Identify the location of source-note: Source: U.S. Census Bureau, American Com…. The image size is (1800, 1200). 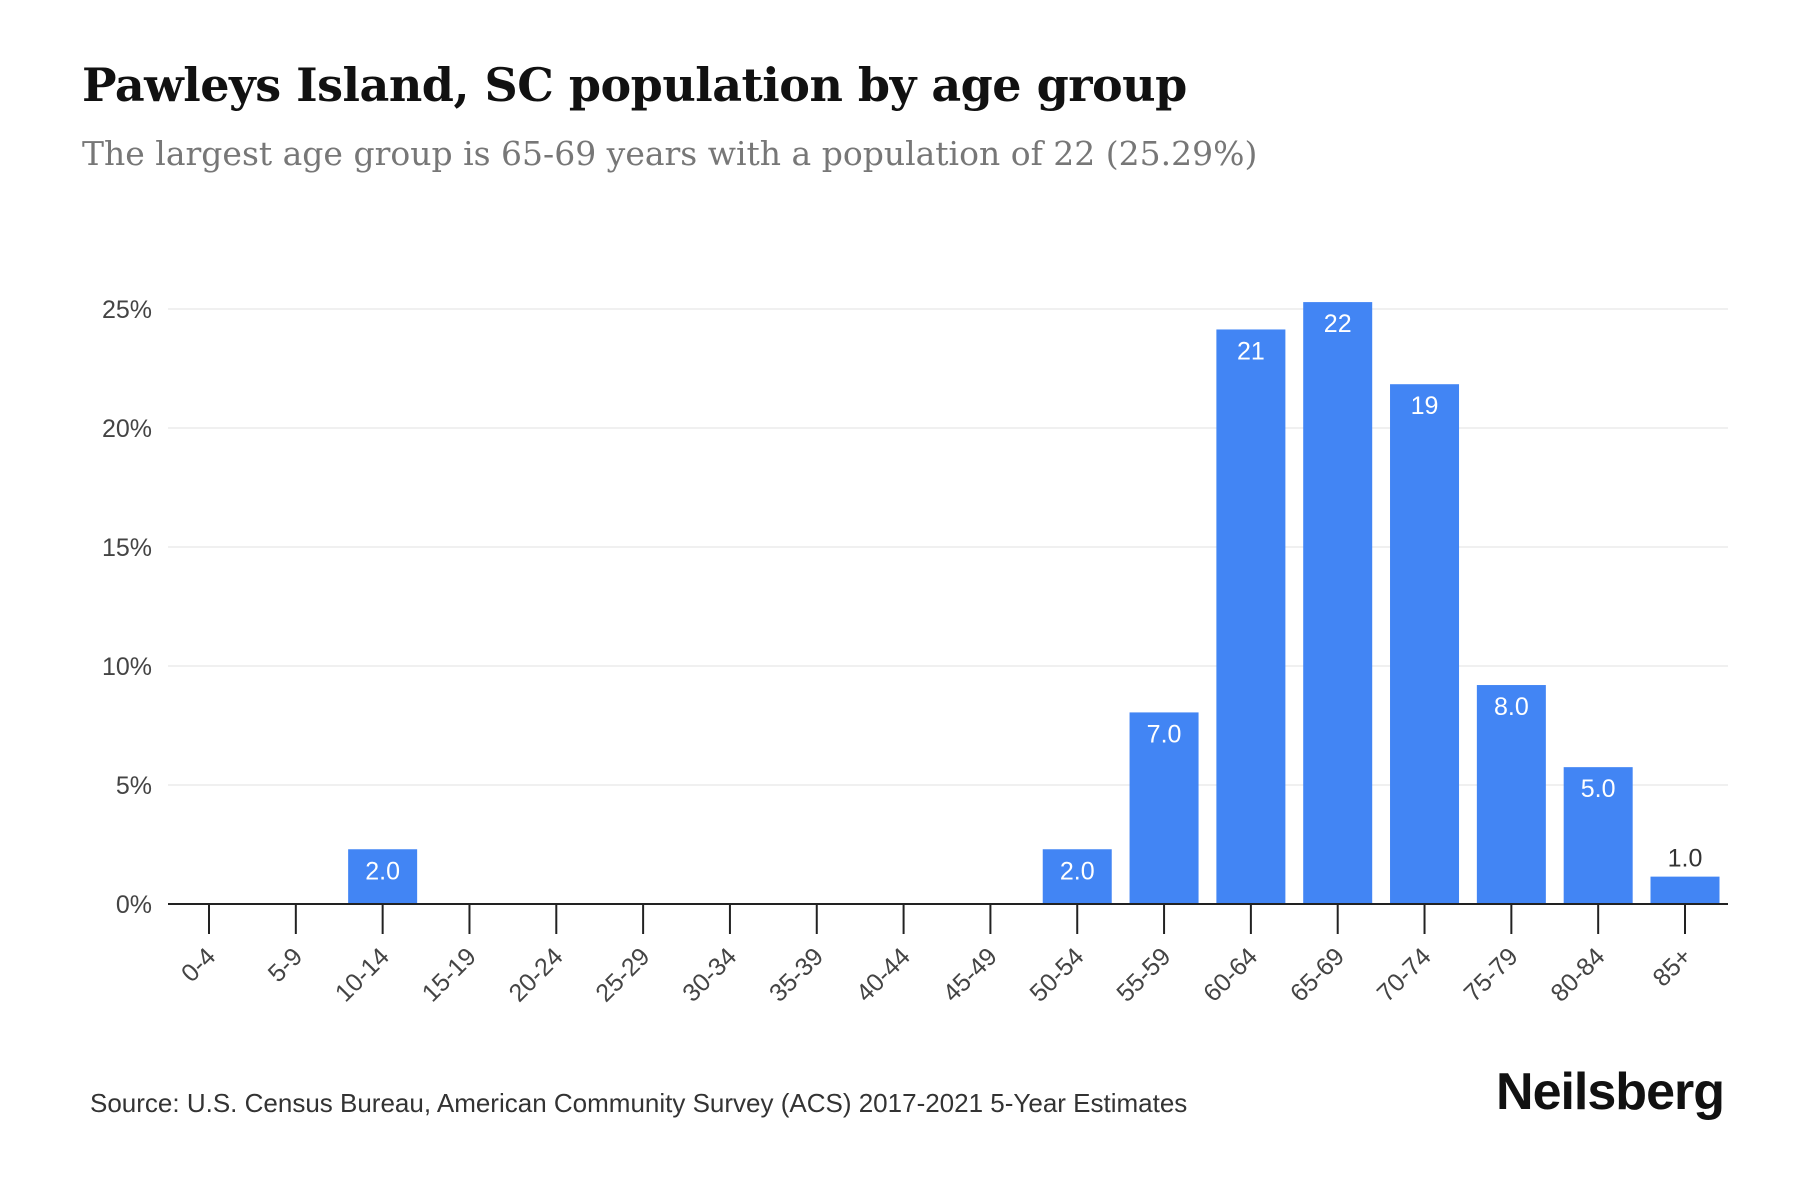
(639, 1103).